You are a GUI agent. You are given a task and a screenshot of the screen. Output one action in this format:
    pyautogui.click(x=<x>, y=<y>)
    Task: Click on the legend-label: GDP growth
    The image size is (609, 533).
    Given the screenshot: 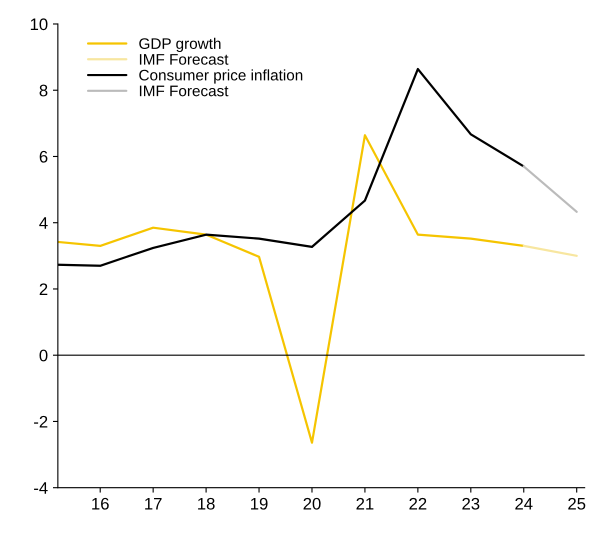 What is the action you would take?
    pyautogui.click(x=179, y=45)
    